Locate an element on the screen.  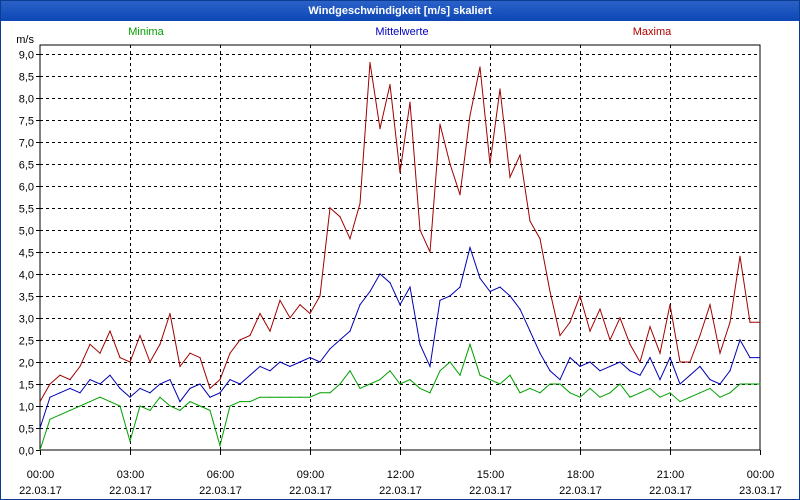
y-tick-label: 1,5 is located at coordinates (26, 386).